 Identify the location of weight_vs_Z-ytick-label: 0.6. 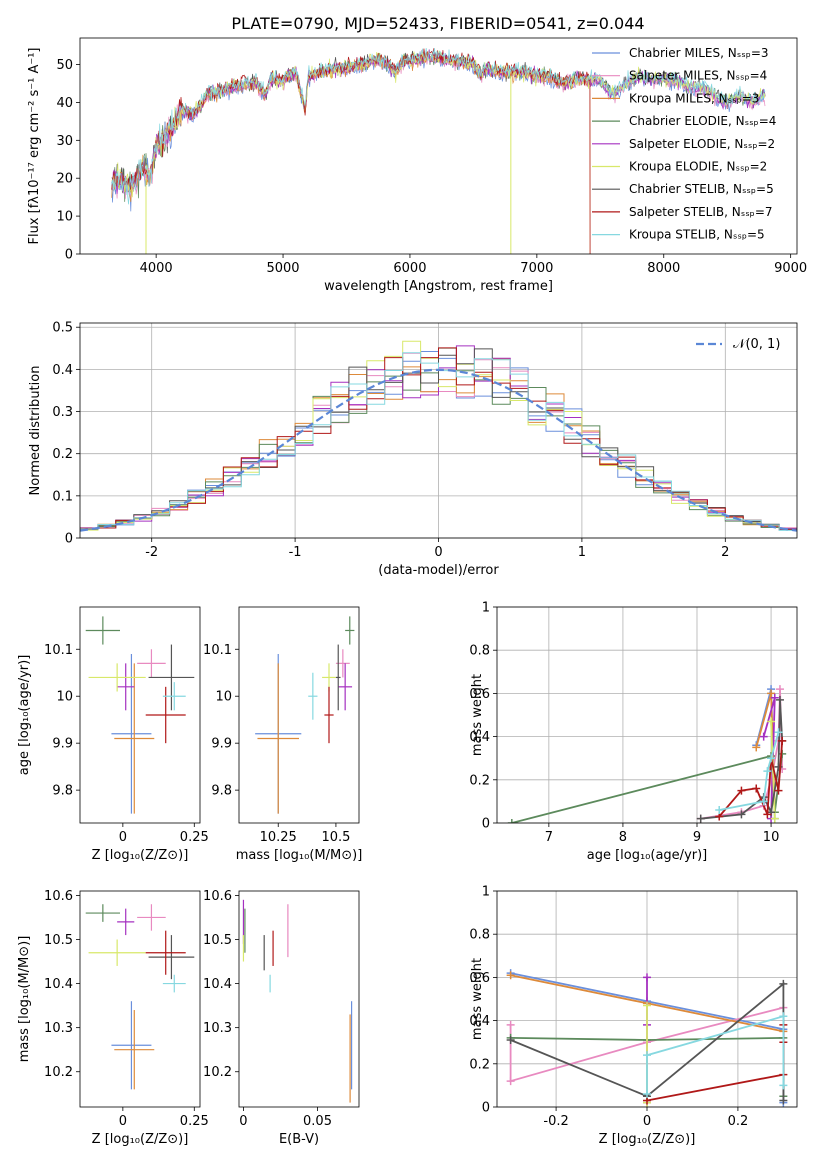
(479, 978).